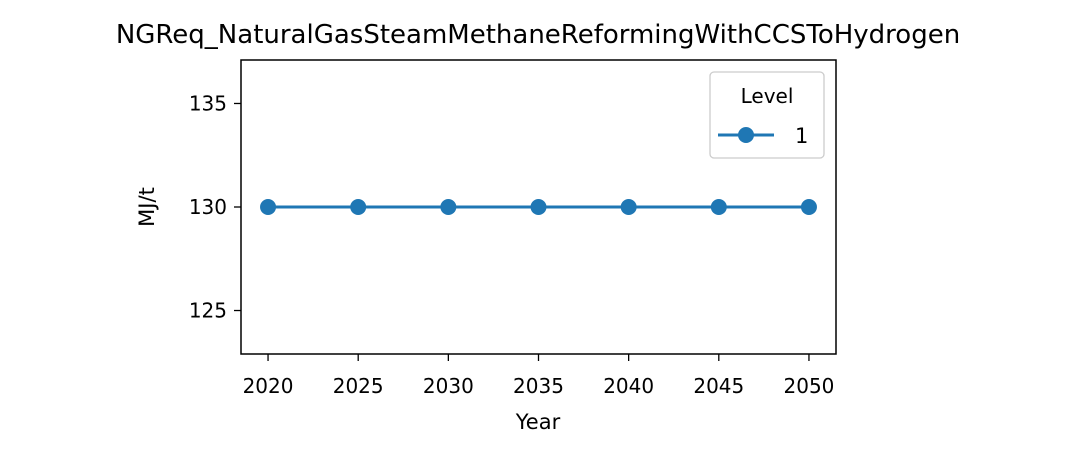 This screenshot has width=1076, height=455. I want to click on x-tick-label: 2050, so click(809, 386).